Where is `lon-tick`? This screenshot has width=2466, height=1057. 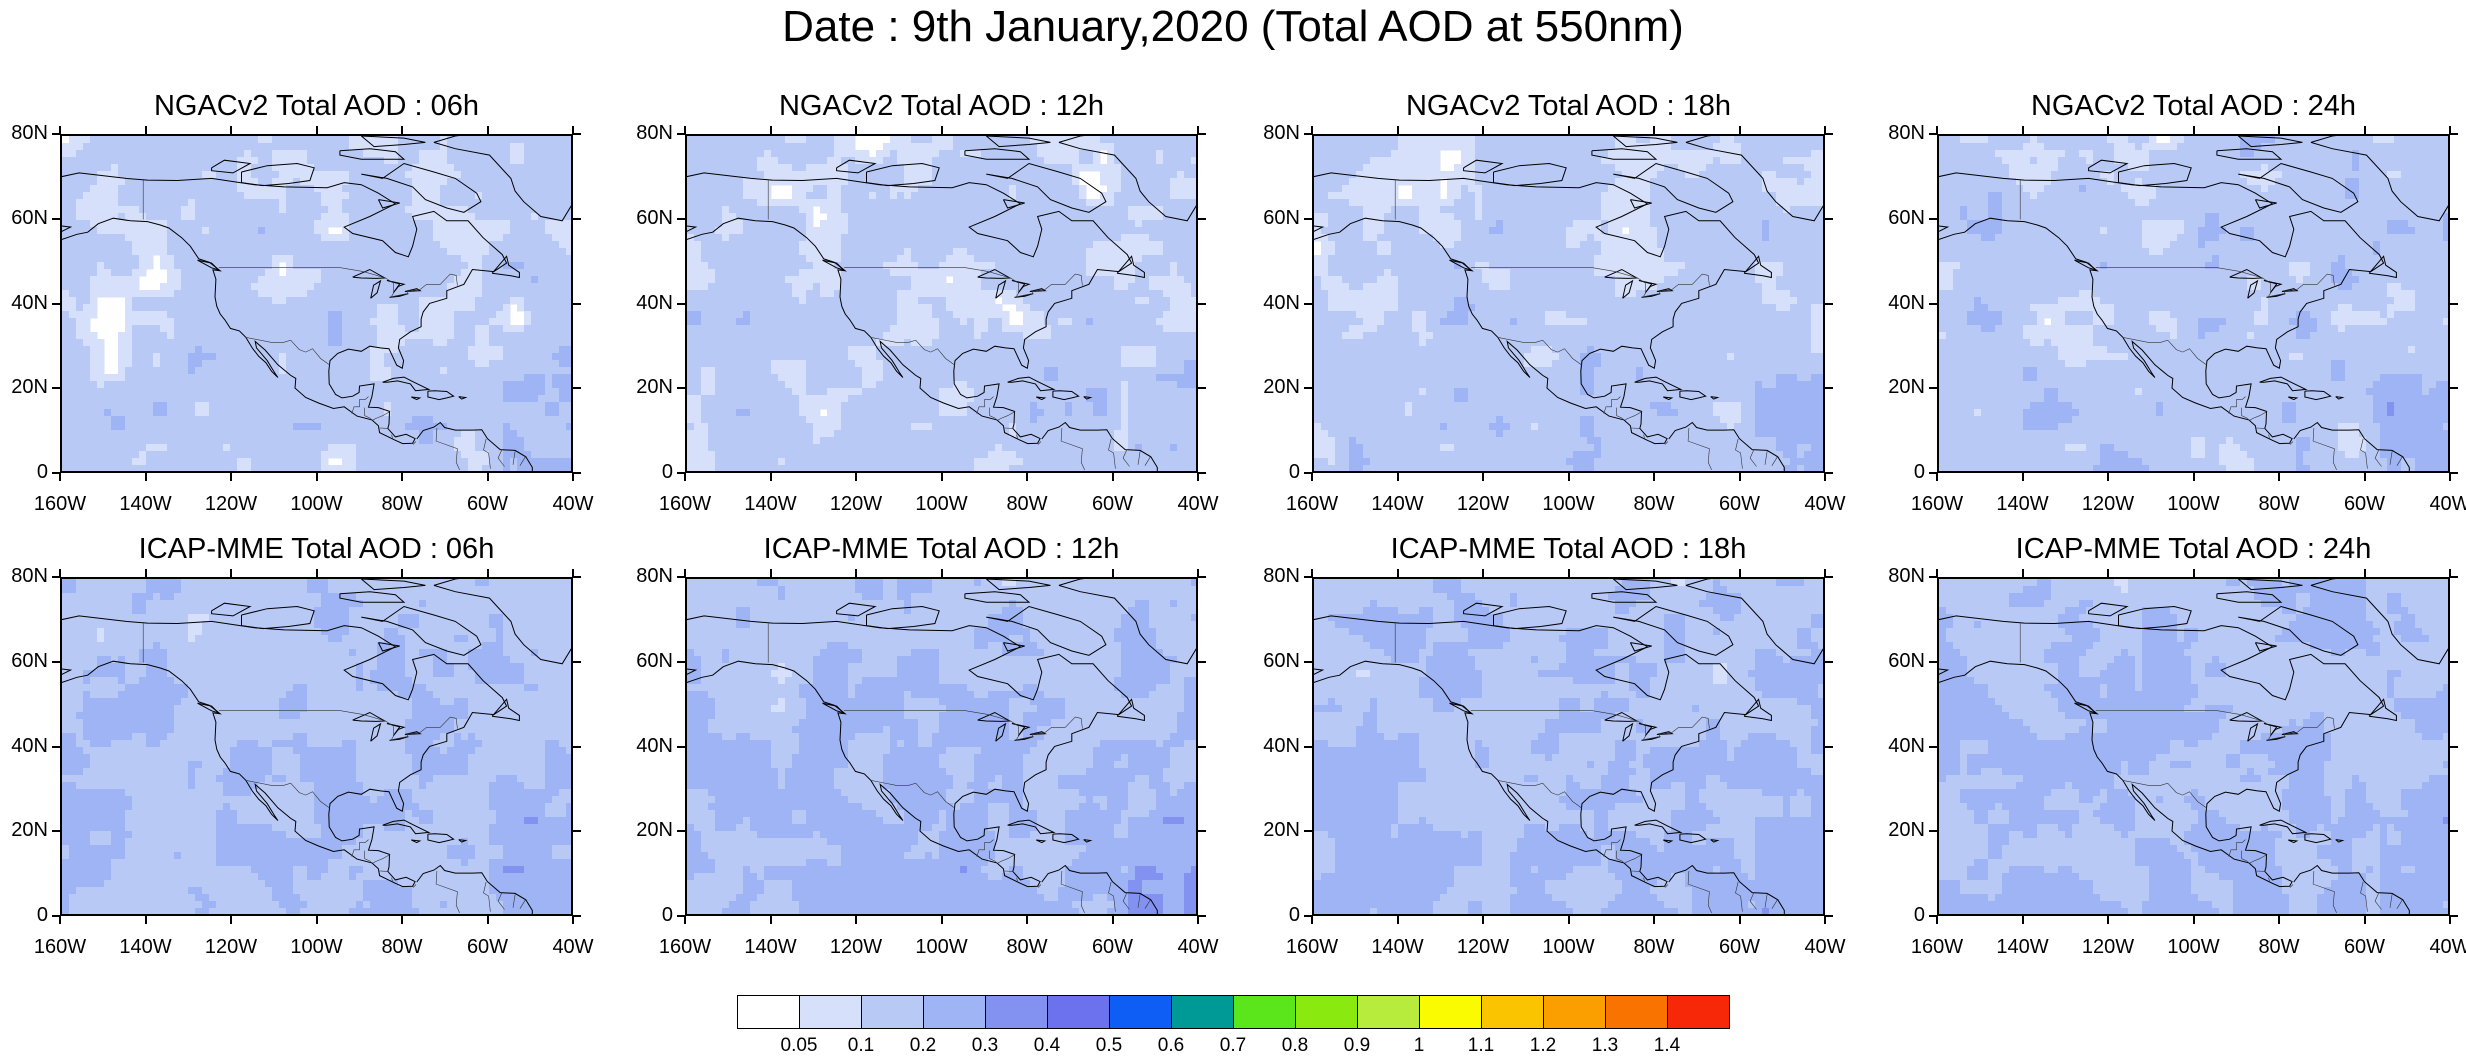
lon-tick is located at coordinates (60, 477).